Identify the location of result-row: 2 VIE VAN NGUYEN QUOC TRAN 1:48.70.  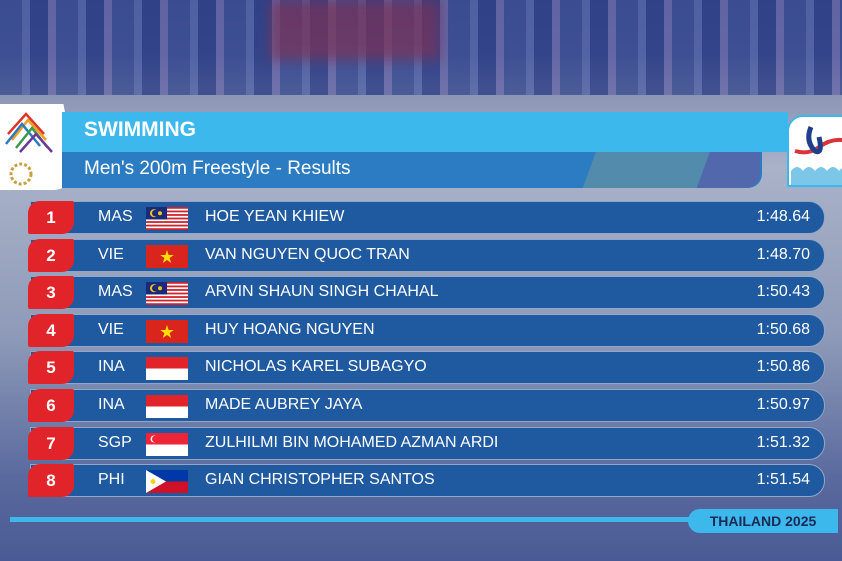
(426, 255).